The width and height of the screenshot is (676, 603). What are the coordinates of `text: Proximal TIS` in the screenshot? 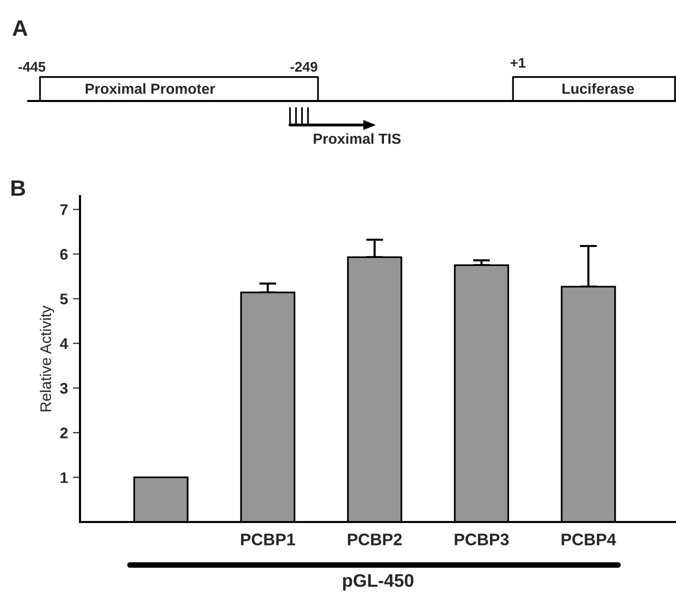 It's located at (357, 138).